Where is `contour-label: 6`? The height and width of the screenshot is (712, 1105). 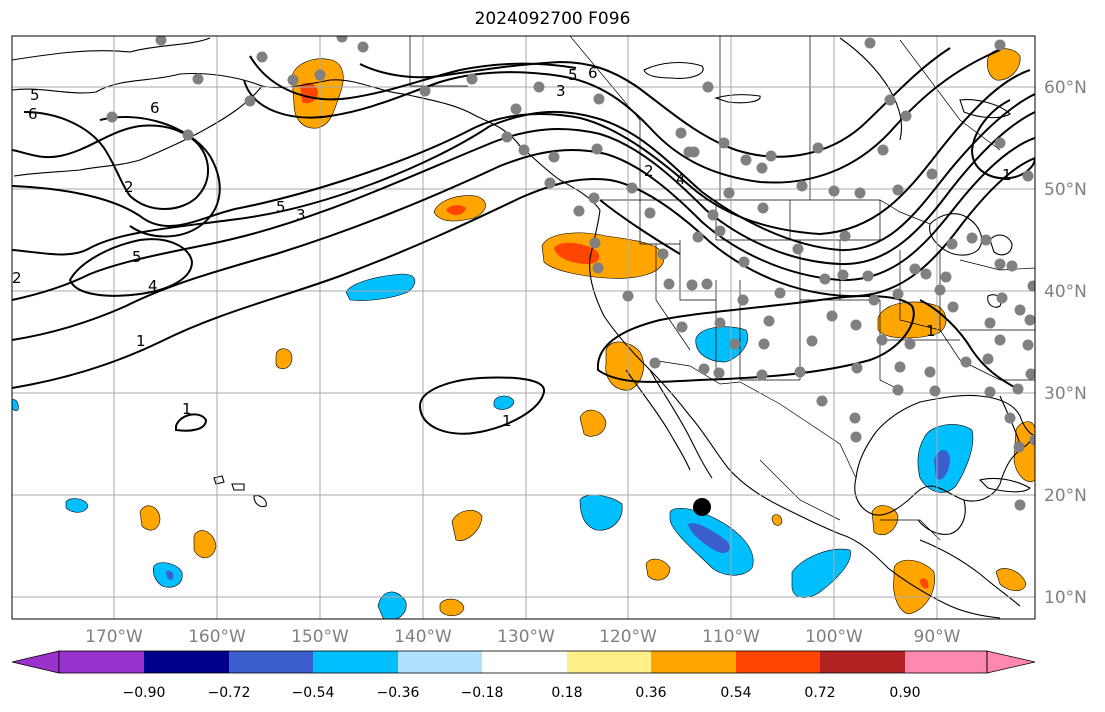 contour-label: 6 is located at coordinates (593, 73).